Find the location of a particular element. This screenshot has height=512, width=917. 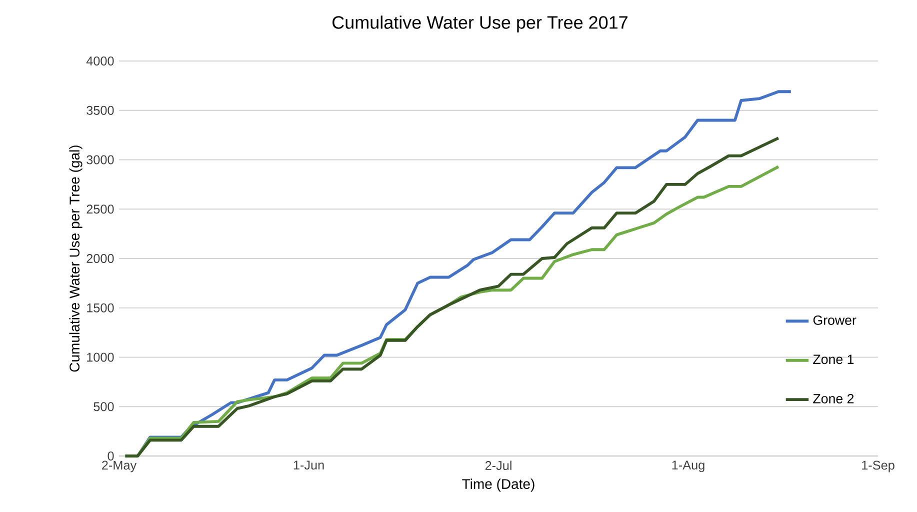

x-tick-label: 1-Sep is located at coordinates (878, 466).